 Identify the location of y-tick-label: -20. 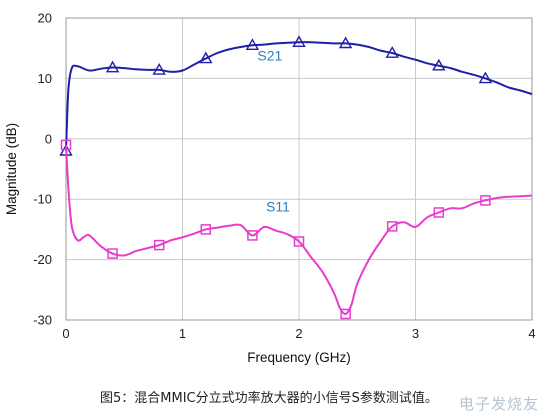
(42, 259).